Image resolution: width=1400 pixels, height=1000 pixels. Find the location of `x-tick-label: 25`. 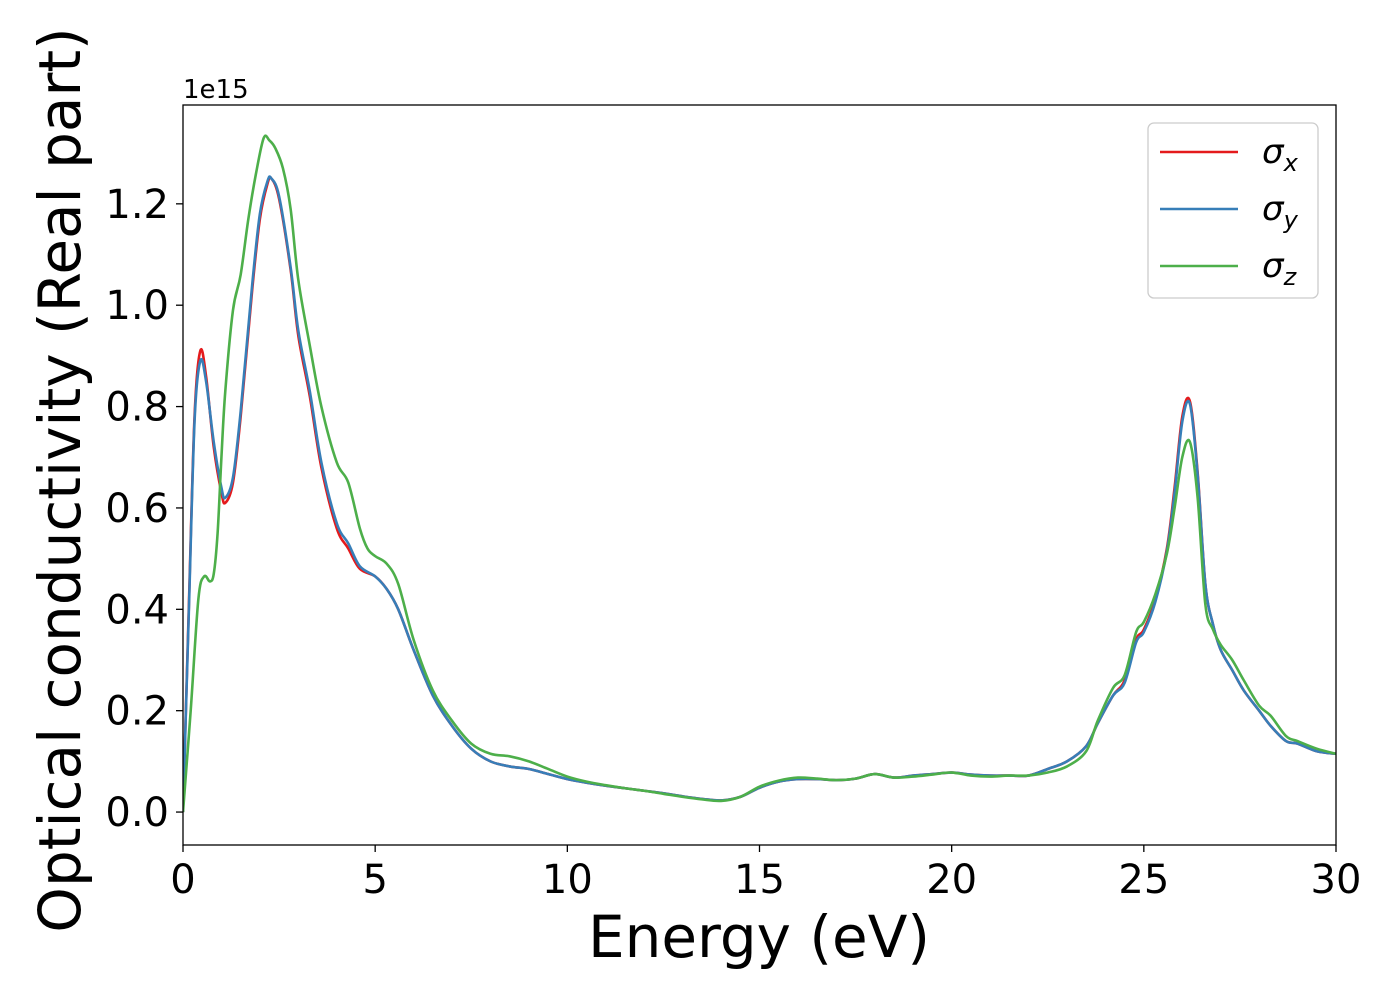

x-tick-label: 25 is located at coordinates (1143, 880).